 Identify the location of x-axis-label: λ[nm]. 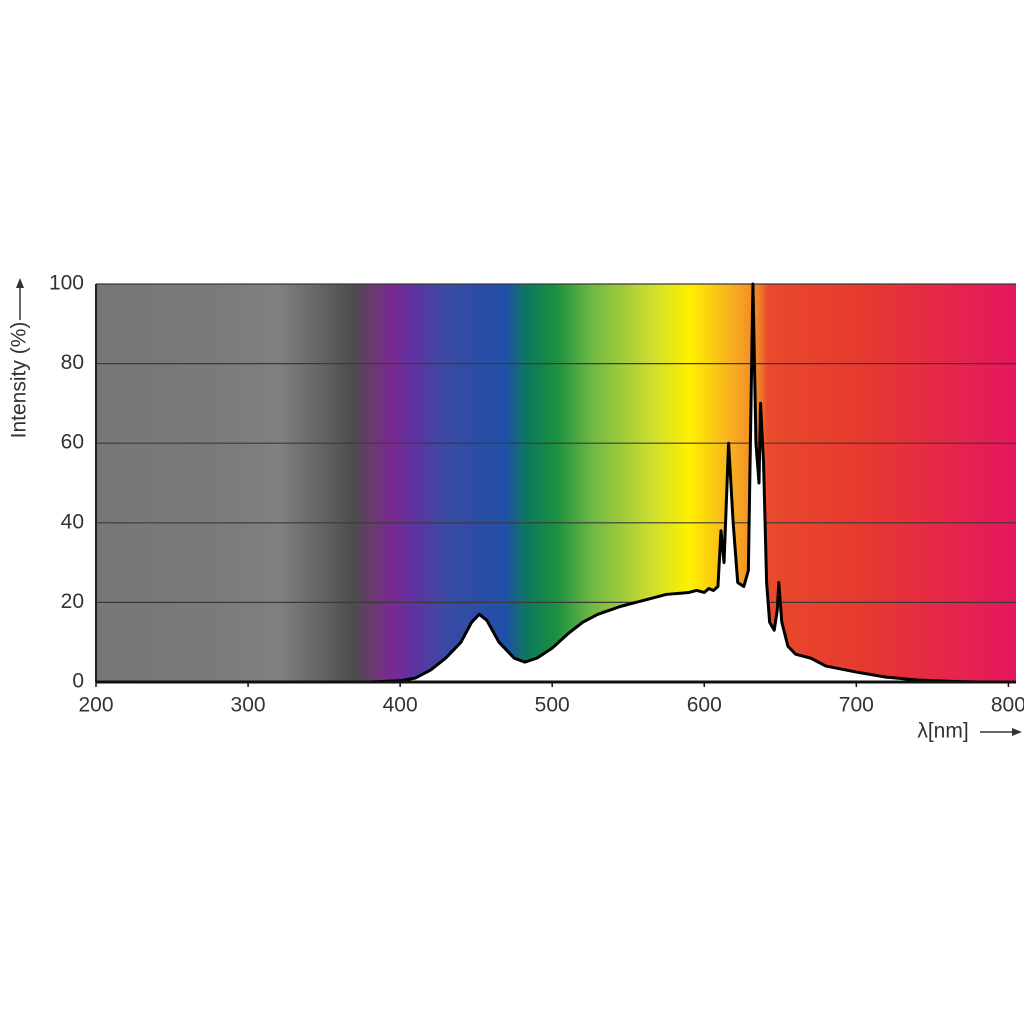
(942, 731).